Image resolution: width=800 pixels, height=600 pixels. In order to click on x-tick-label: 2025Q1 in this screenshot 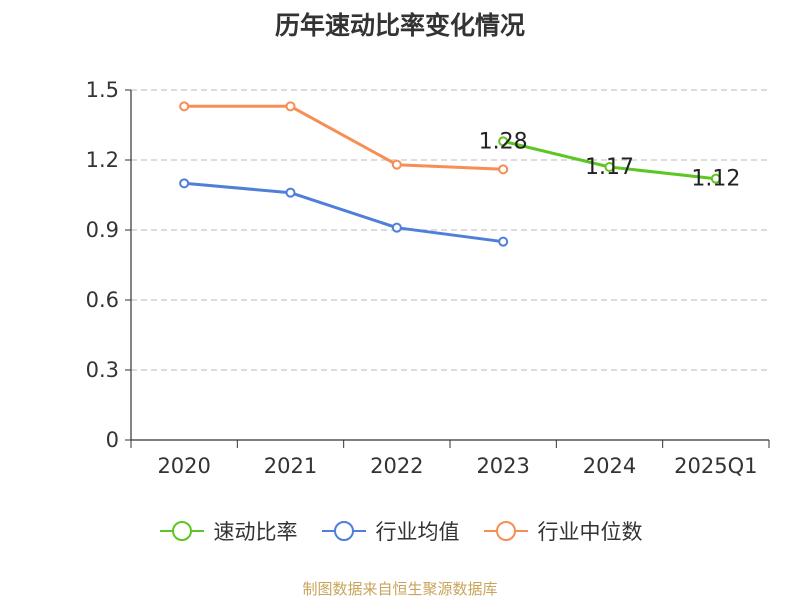, I will do `click(715, 466)`.